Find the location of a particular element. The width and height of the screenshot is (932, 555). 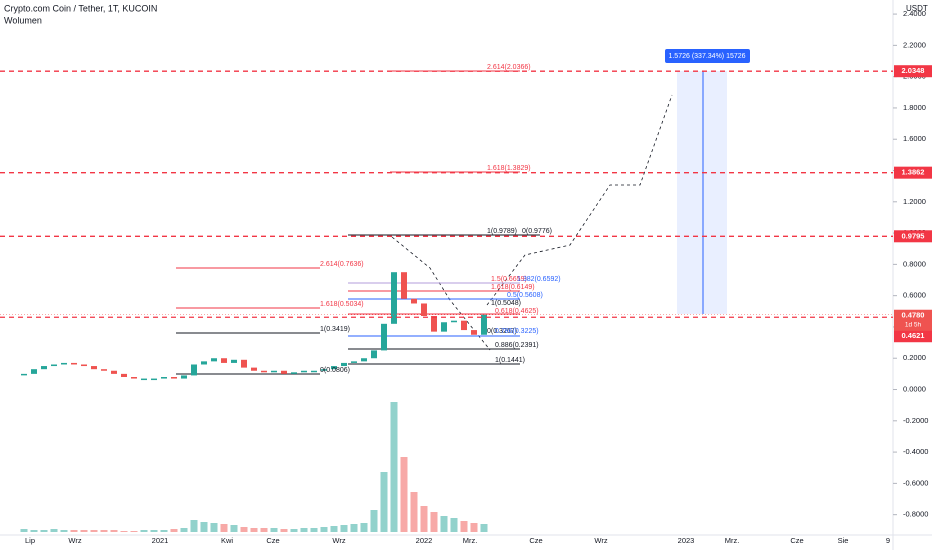

fib-label: 1.382(0.6592) is located at coordinates (539, 279).